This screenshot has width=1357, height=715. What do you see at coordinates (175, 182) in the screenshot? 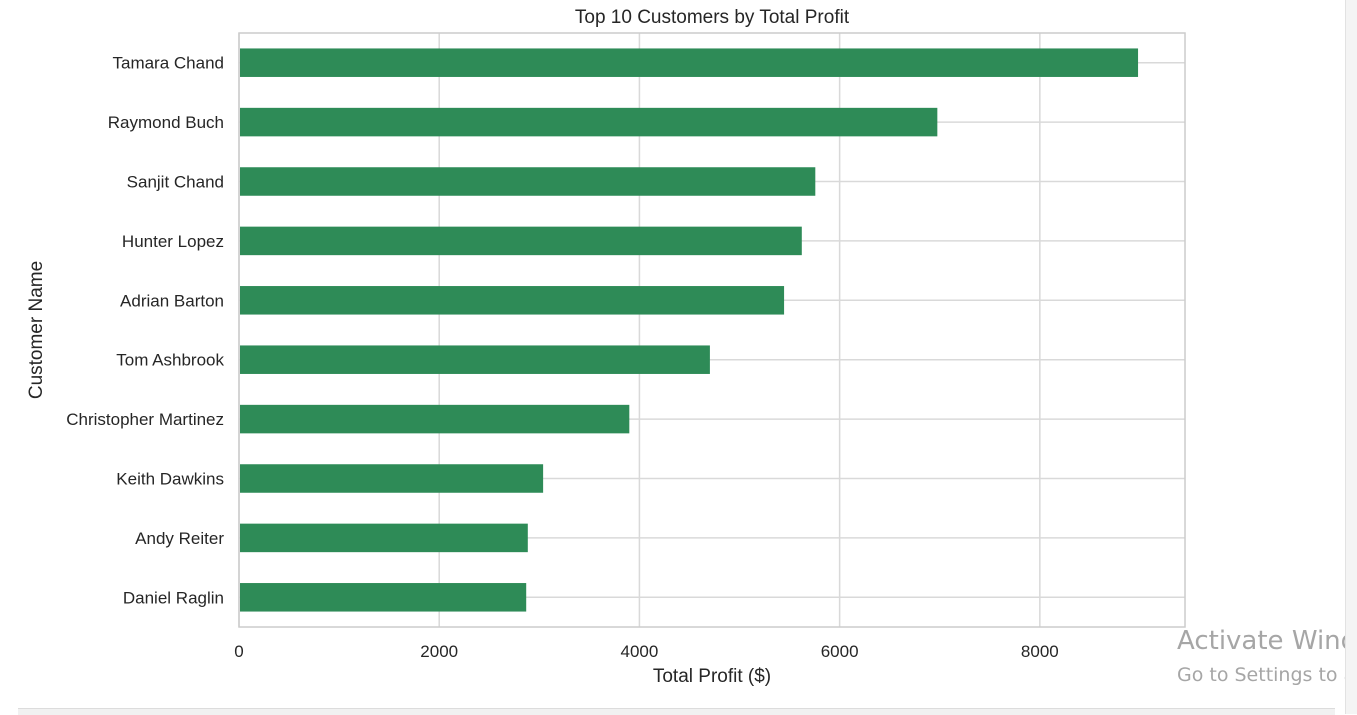
I see `y-tick-label: Sanjit Chand` at bounding box center [175, 182].